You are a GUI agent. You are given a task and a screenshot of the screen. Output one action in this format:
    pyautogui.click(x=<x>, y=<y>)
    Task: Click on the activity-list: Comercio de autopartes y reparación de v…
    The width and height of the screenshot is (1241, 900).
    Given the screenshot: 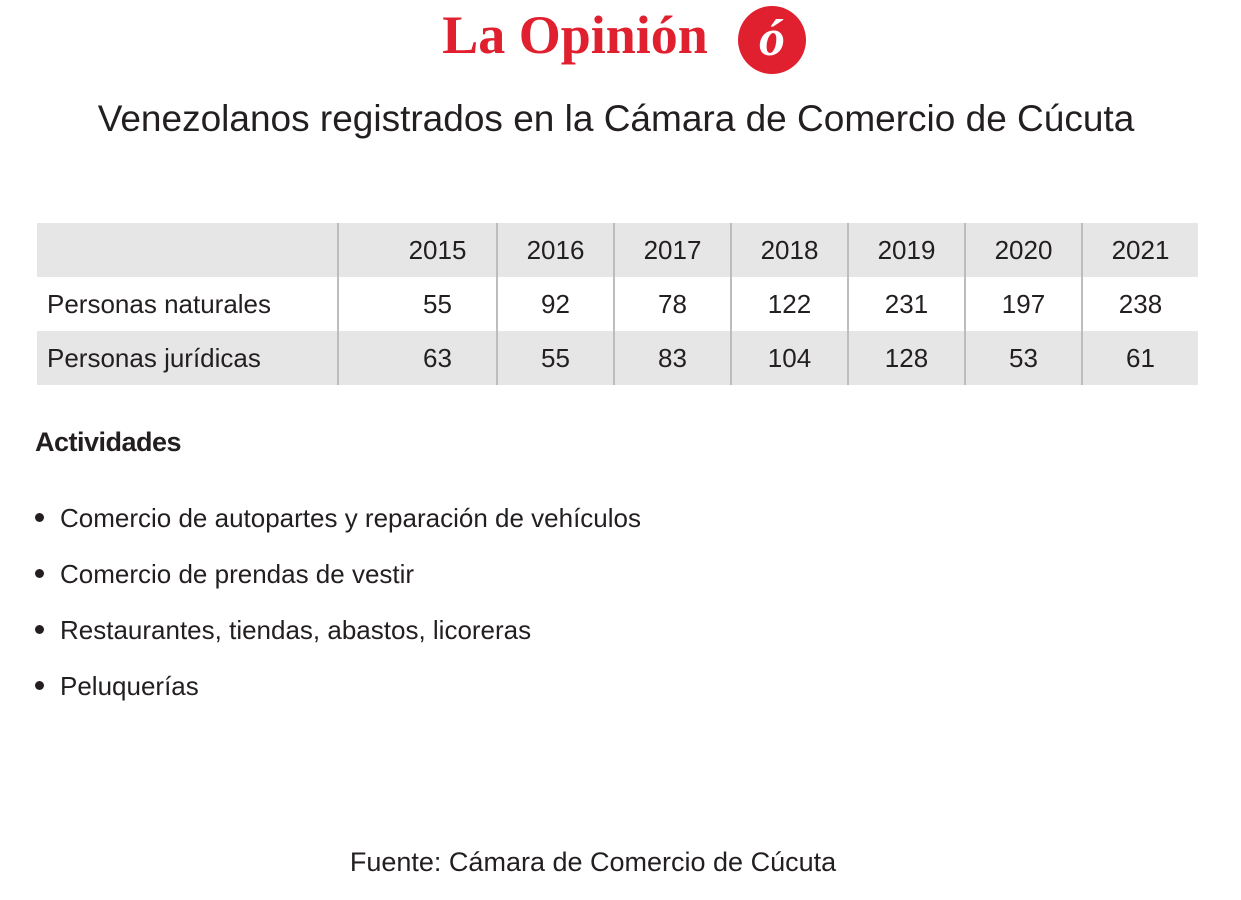 What is the action you would take?
    pyautogui.click(x=335, y=608)
    